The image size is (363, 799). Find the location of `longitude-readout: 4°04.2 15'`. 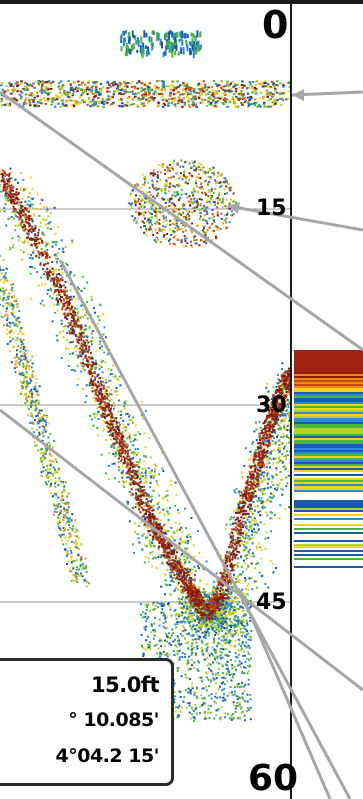

longitude-readout: 4°04.2 15' is located at coordinates (107, 756).